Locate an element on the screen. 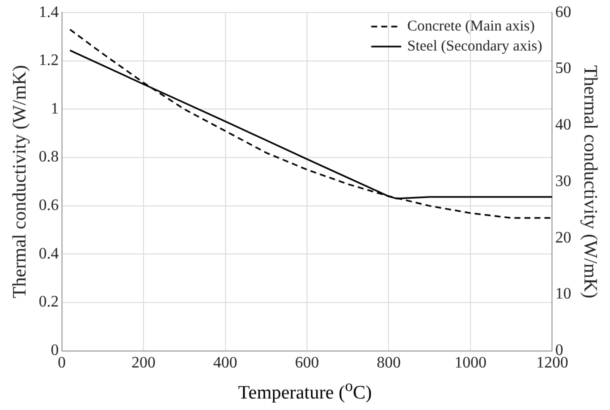 This screenshot has height=410, width=610. legend-label: Concrete (Main axis) is located at coordinates (471, 26).